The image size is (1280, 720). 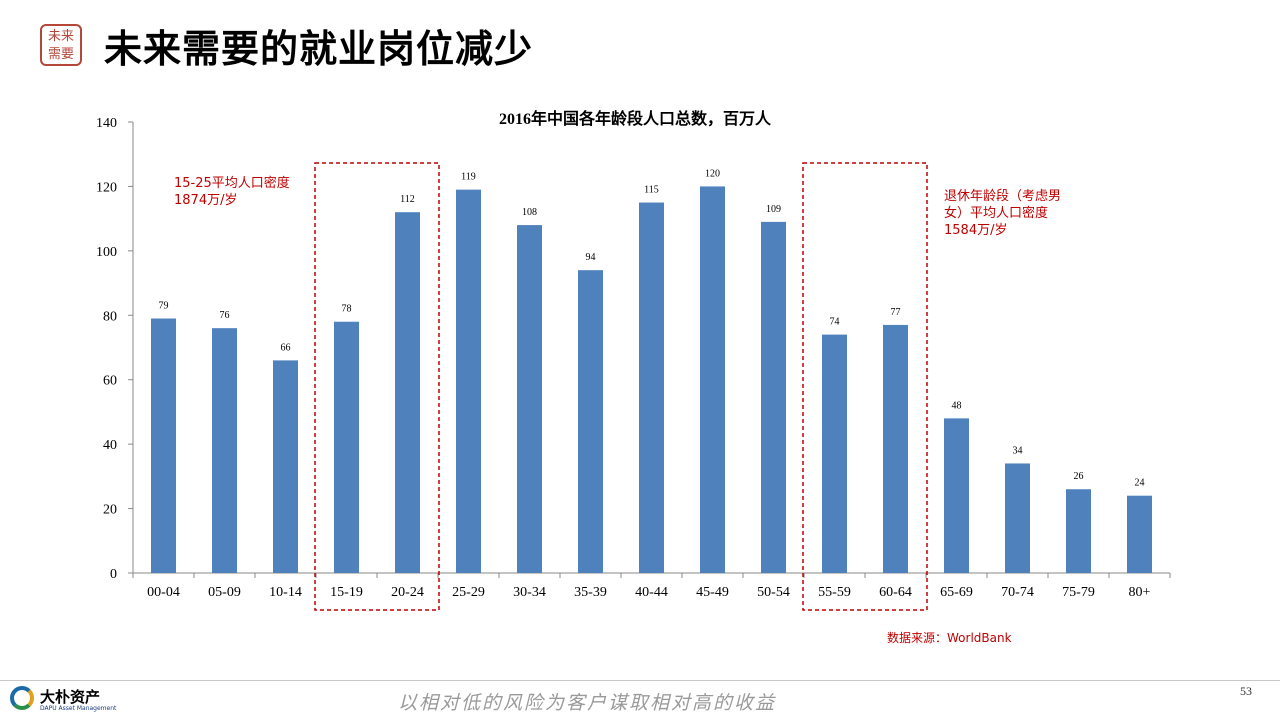 I want to click on x-tick-label: 60-64, so click(x=895, y=592).